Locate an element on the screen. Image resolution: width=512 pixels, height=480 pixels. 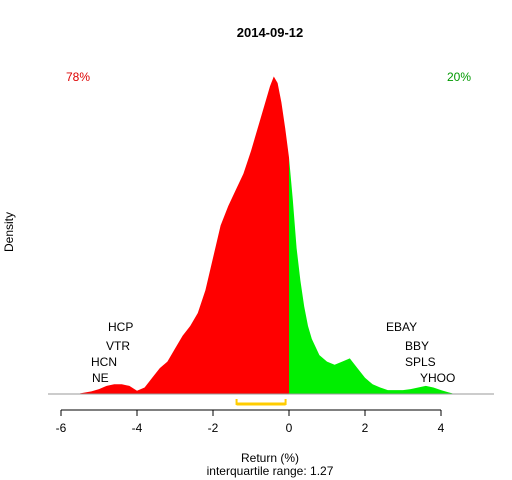
x-tick-label: 2 is located at coordinates (365, 428).